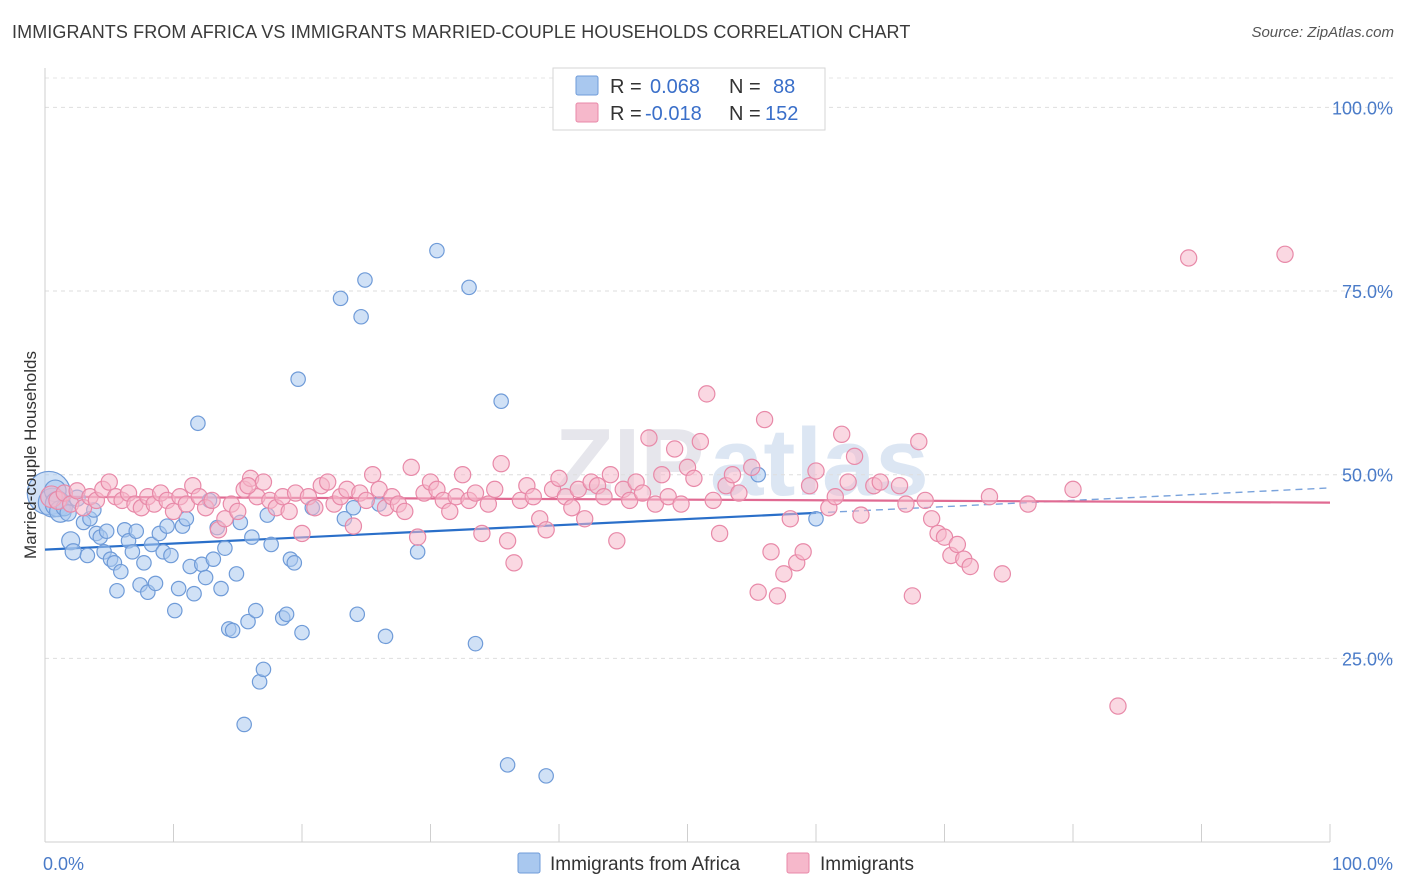 This screenshot has width=1406, height=892. I want to click on legend-r-label-1: R =, so click(626, 87).